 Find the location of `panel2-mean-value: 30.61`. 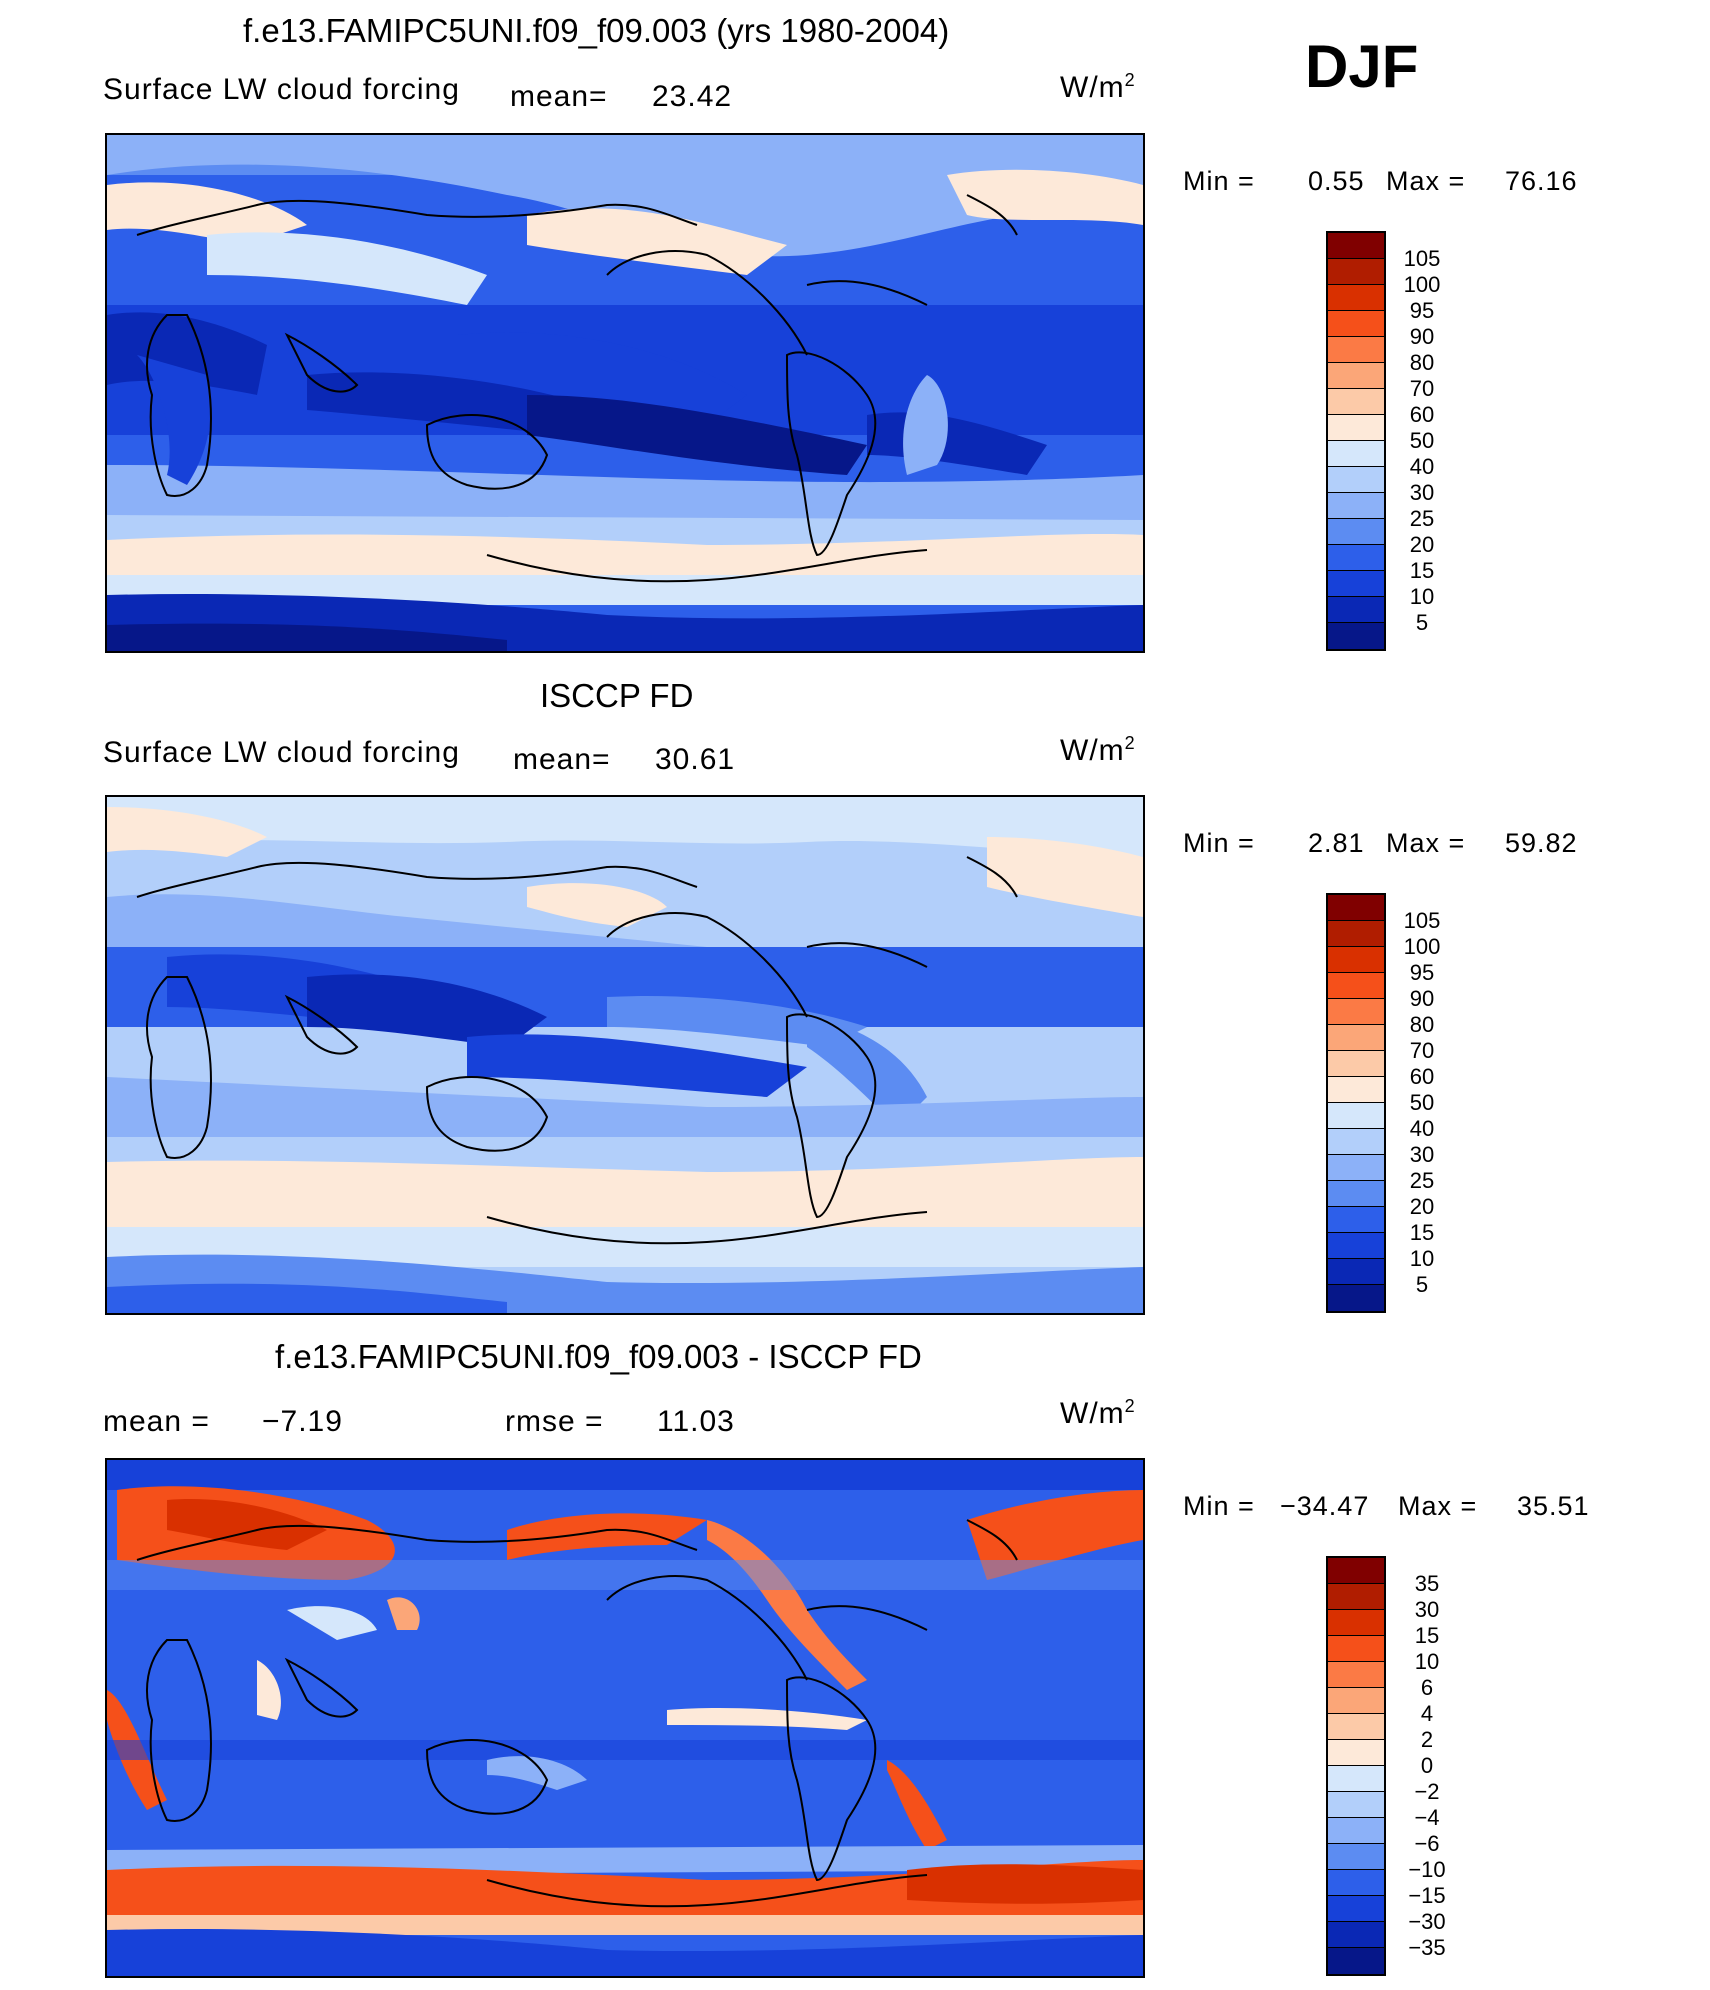

panel2-mean-value: 30.61 is located at coordinates (695, 759).